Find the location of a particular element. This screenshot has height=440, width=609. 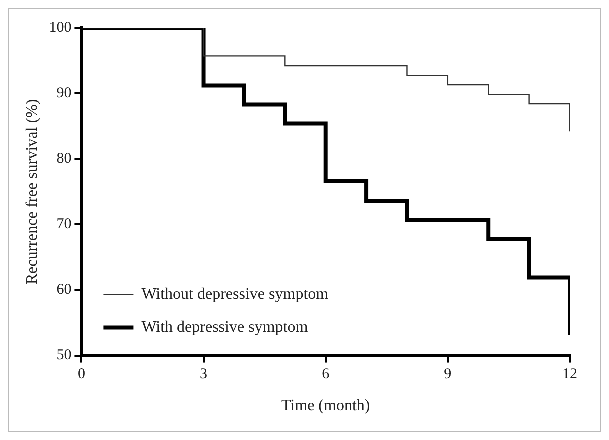

y-tick-label: 100 is located at coordinates (60, 28).